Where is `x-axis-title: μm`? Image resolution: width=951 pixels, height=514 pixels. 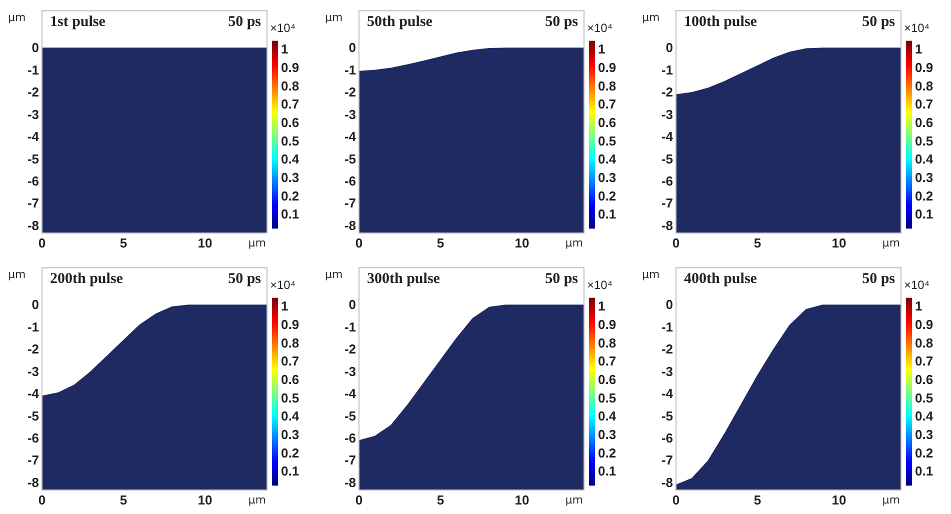
x-axis-title: μm is located at coordinates (891, 499).